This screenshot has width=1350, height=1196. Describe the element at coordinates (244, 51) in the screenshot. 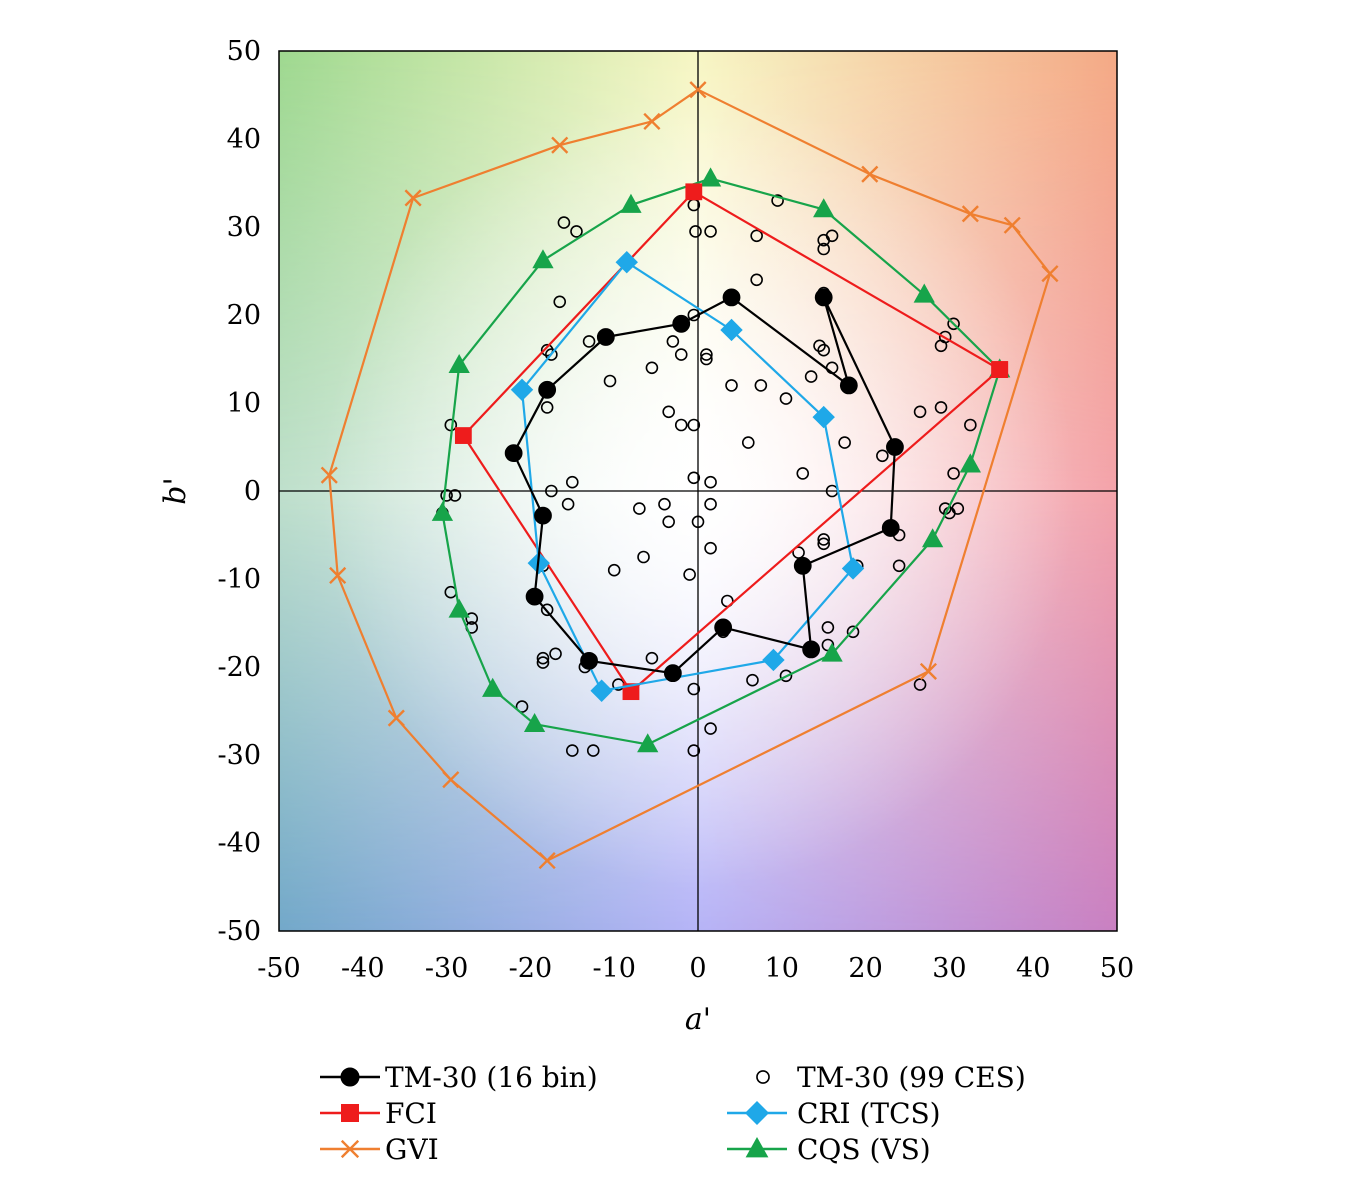

I see `y-tick-label: 50` at that location.